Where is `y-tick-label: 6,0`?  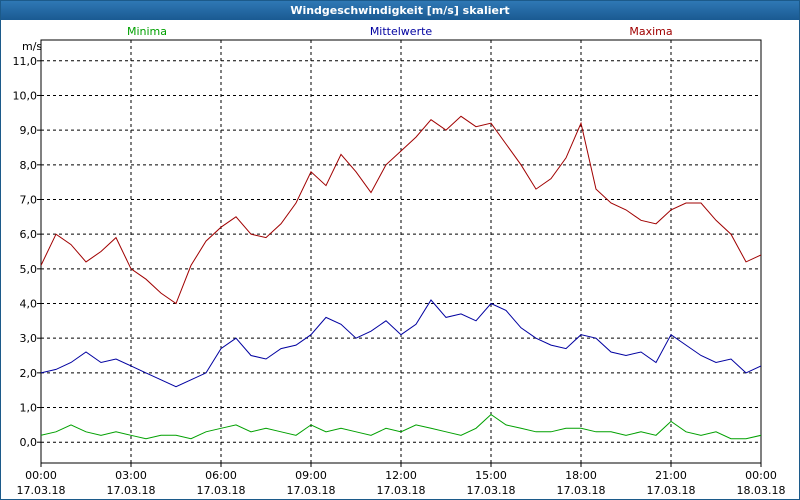 y-tick-label: 6,0 is located at coordinates (29, 234).